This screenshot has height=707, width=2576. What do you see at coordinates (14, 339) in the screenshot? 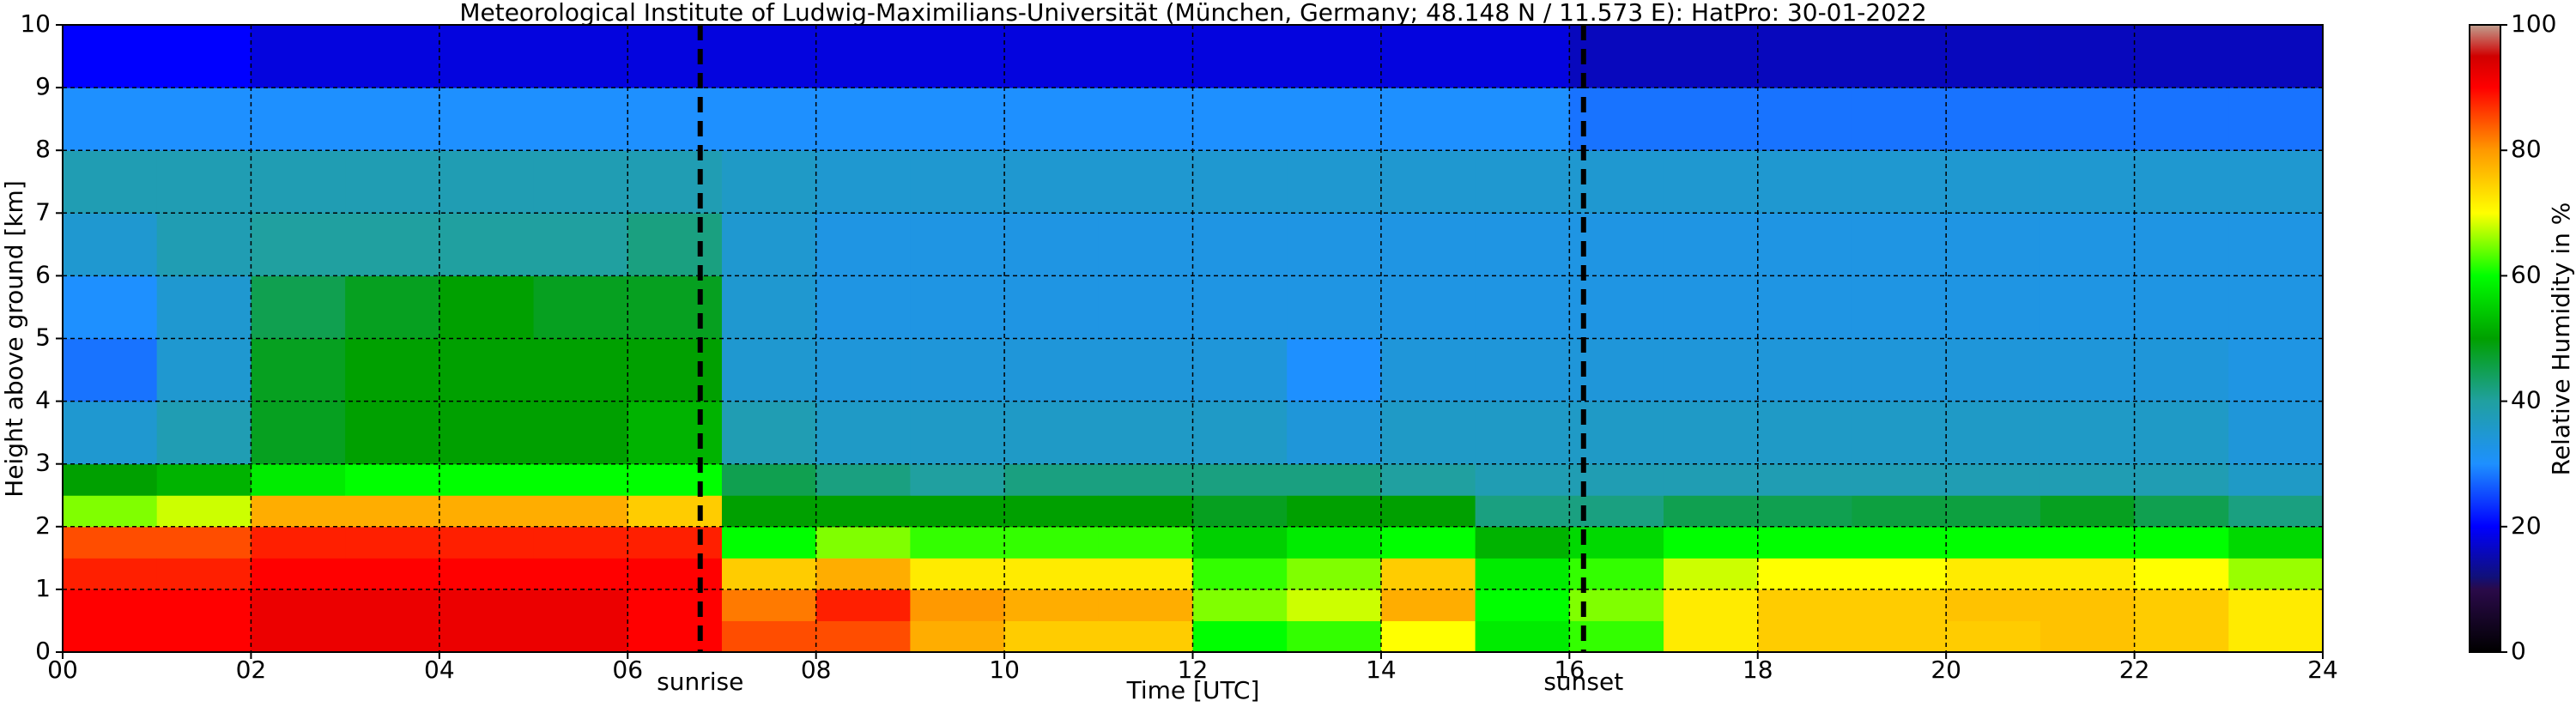
I see `y-axis-label: Height above ground [km]` at bounding box center [14, 339].